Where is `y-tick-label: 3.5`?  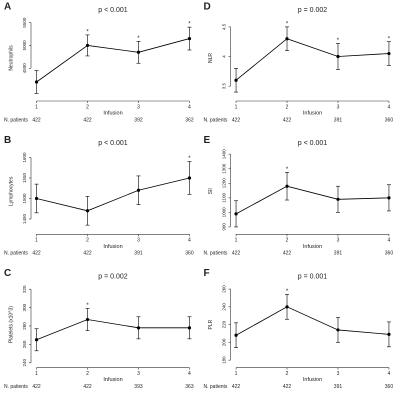
y-tick-label: 3.5 is located at coordinates (224, 86).